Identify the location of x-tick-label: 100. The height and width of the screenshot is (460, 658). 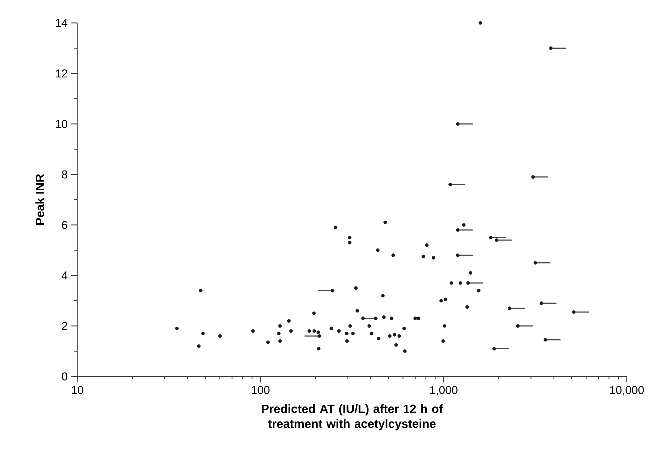
(261, 390).